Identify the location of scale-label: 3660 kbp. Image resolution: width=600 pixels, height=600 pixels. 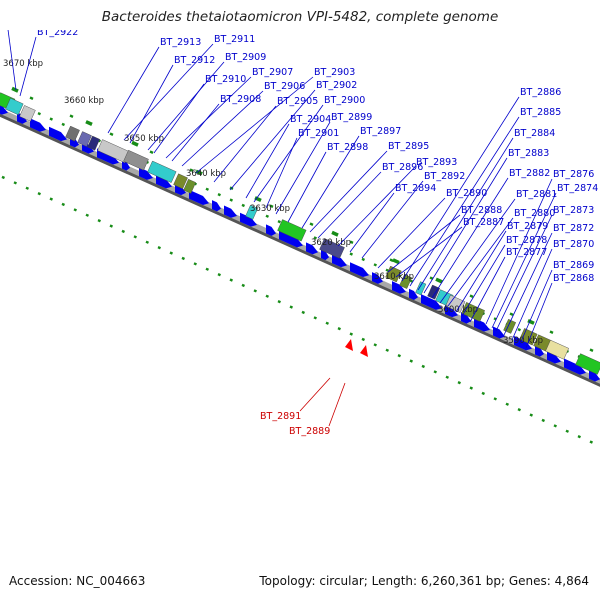
(84, 101).